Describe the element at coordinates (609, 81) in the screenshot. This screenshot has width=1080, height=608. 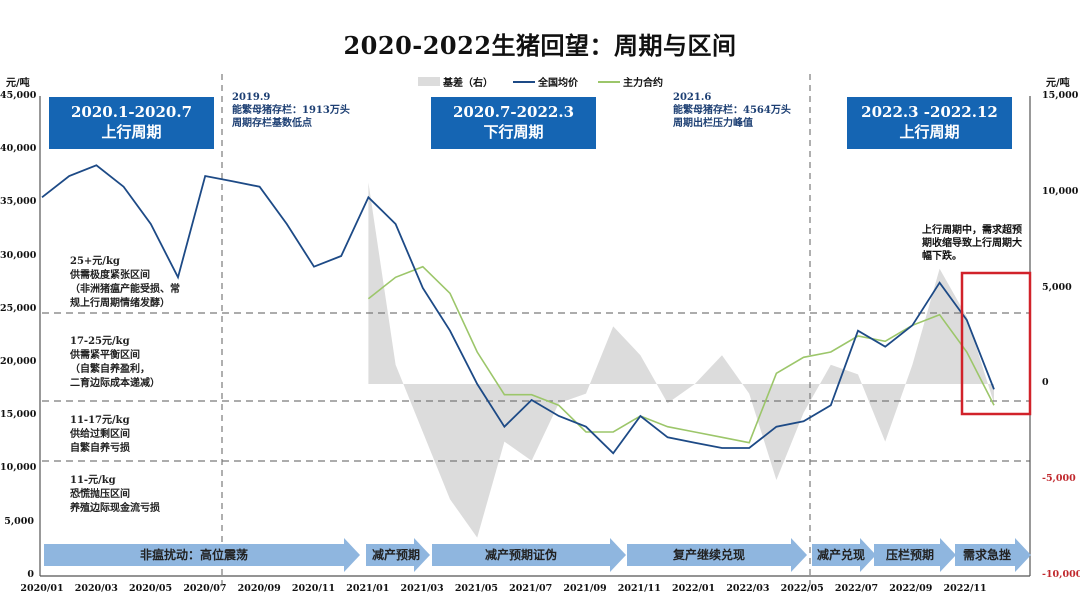
I see `futures-line-icon` at that location.